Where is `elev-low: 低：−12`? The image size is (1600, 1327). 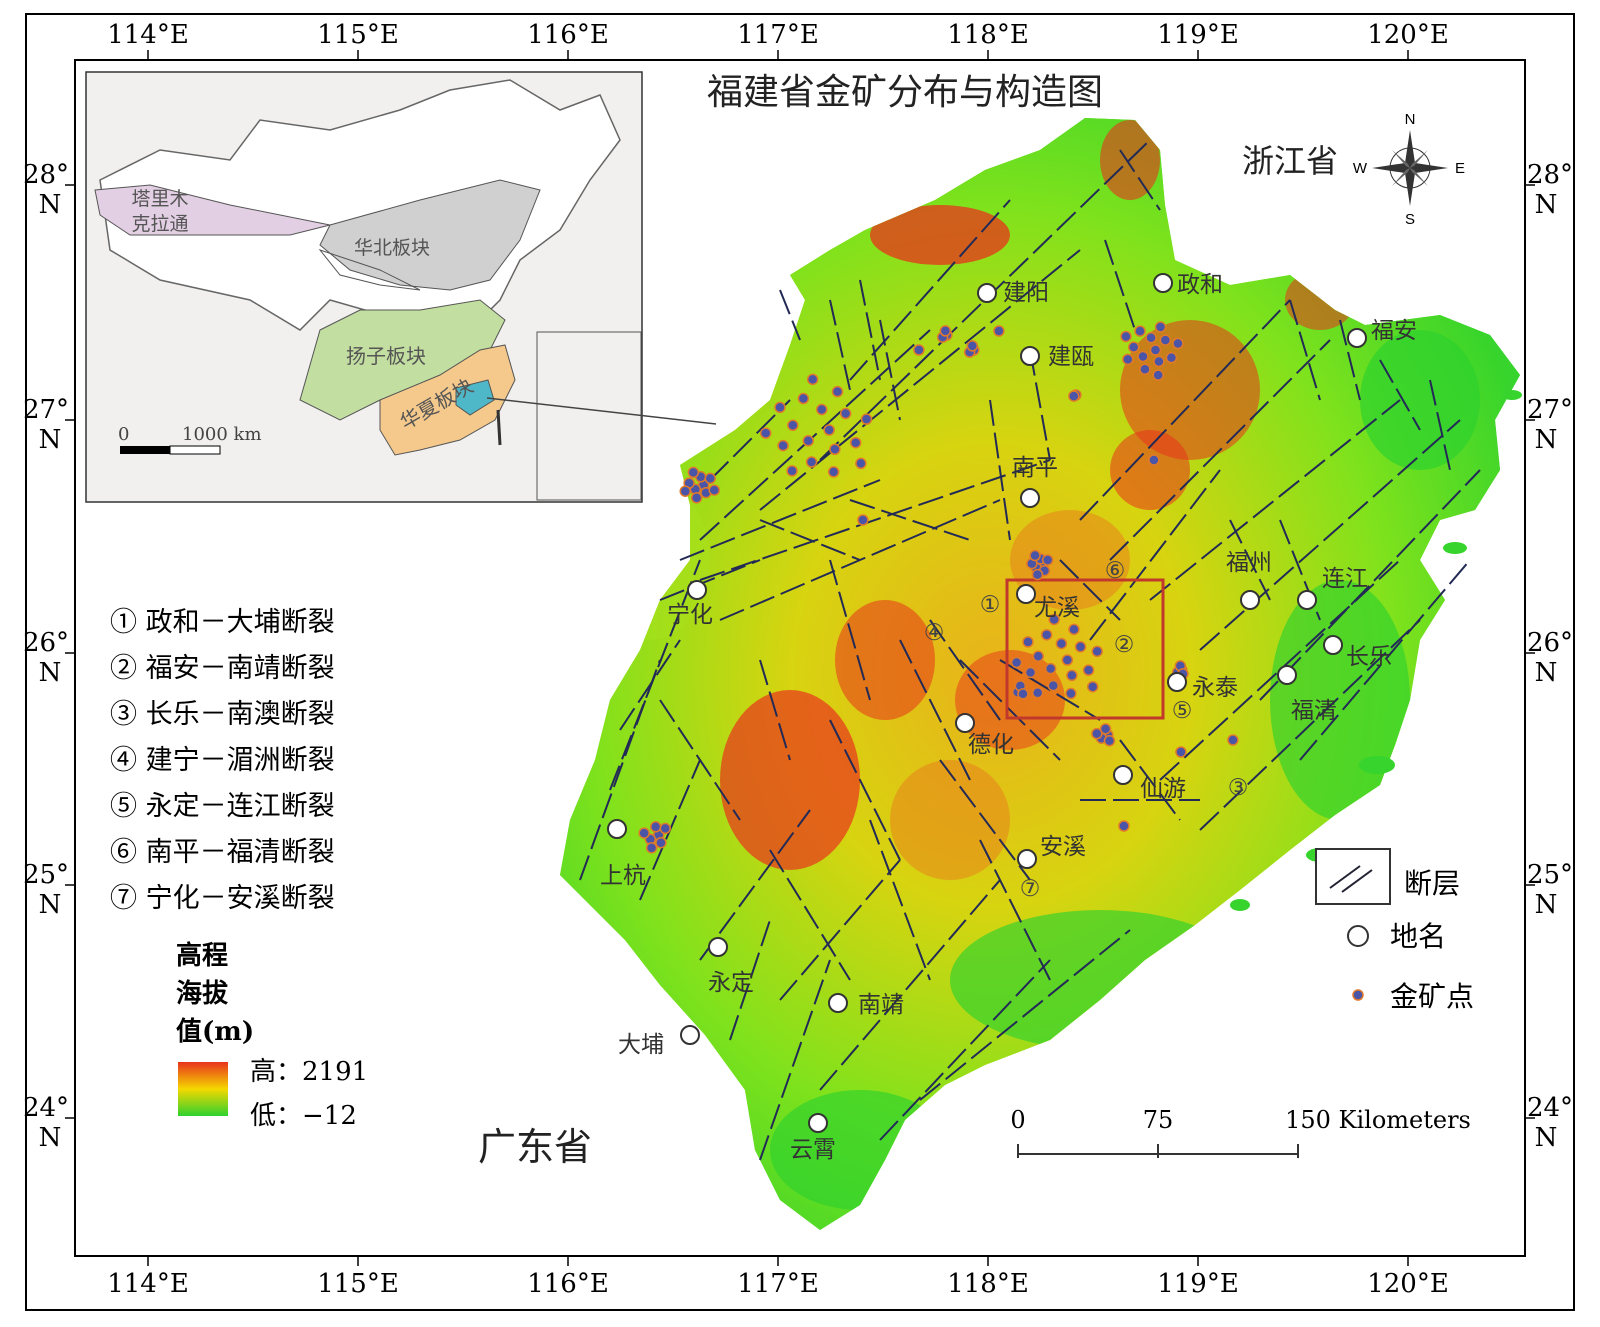
elev-low: 低：−12 is located at coordinates (303, 1116).